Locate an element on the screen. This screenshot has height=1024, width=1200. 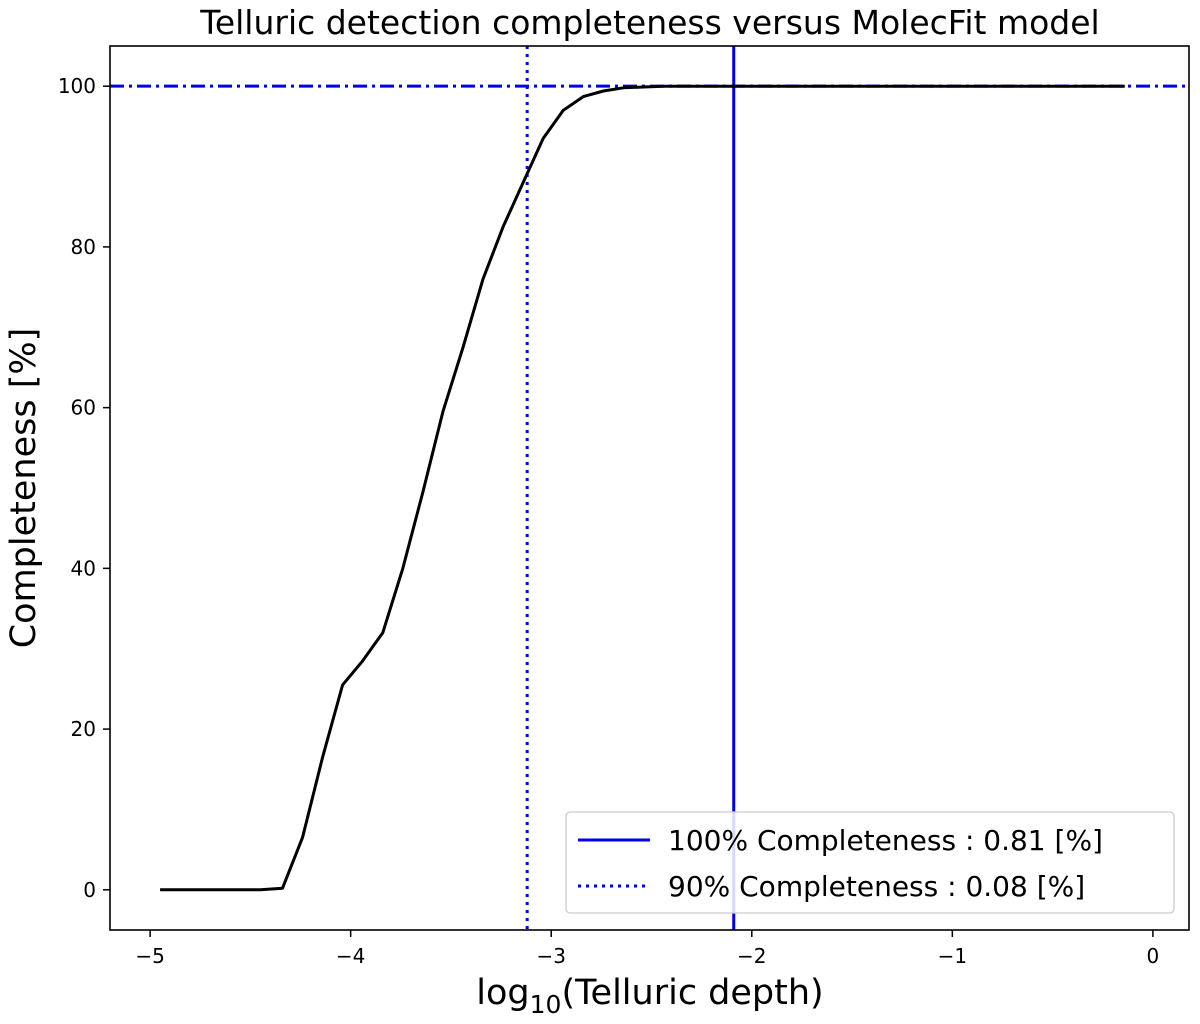
x-axis-label: log10(Telluric depth) is located at coordinates (649, 996).